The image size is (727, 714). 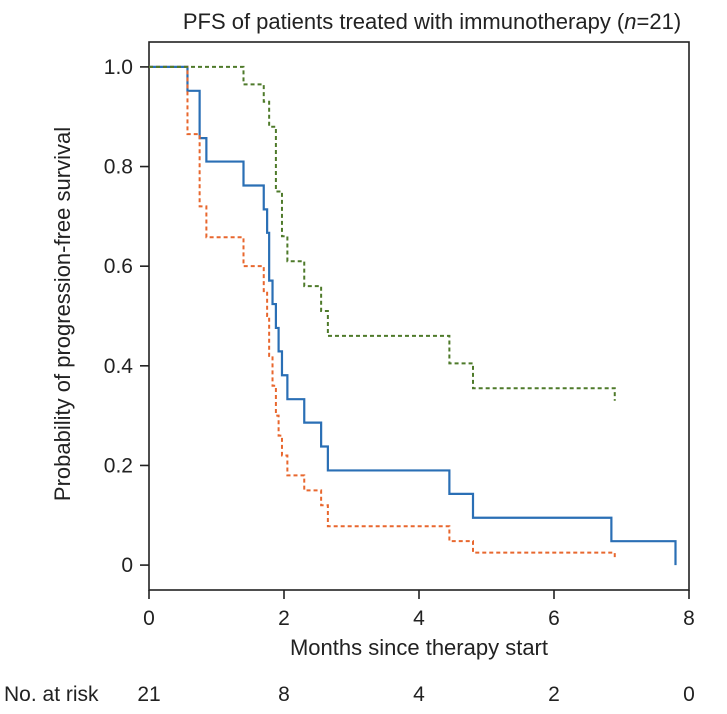 I want to click on y-axis-label: Probability of progression-free survival, so click(x=62, y=314).